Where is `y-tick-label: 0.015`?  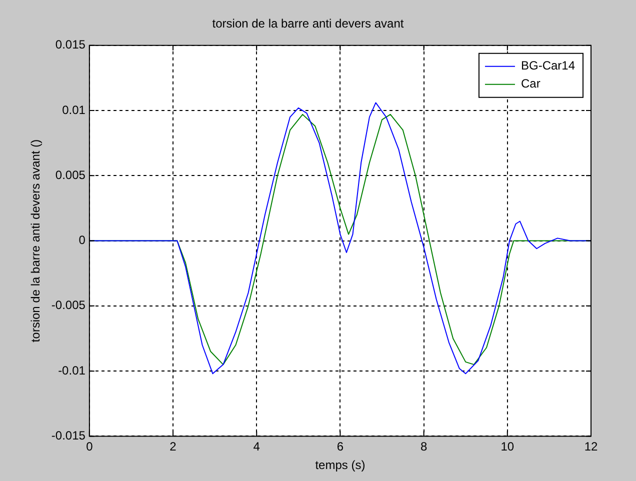 y-tick-label: 0.015 is located at coordinates (70, 45).